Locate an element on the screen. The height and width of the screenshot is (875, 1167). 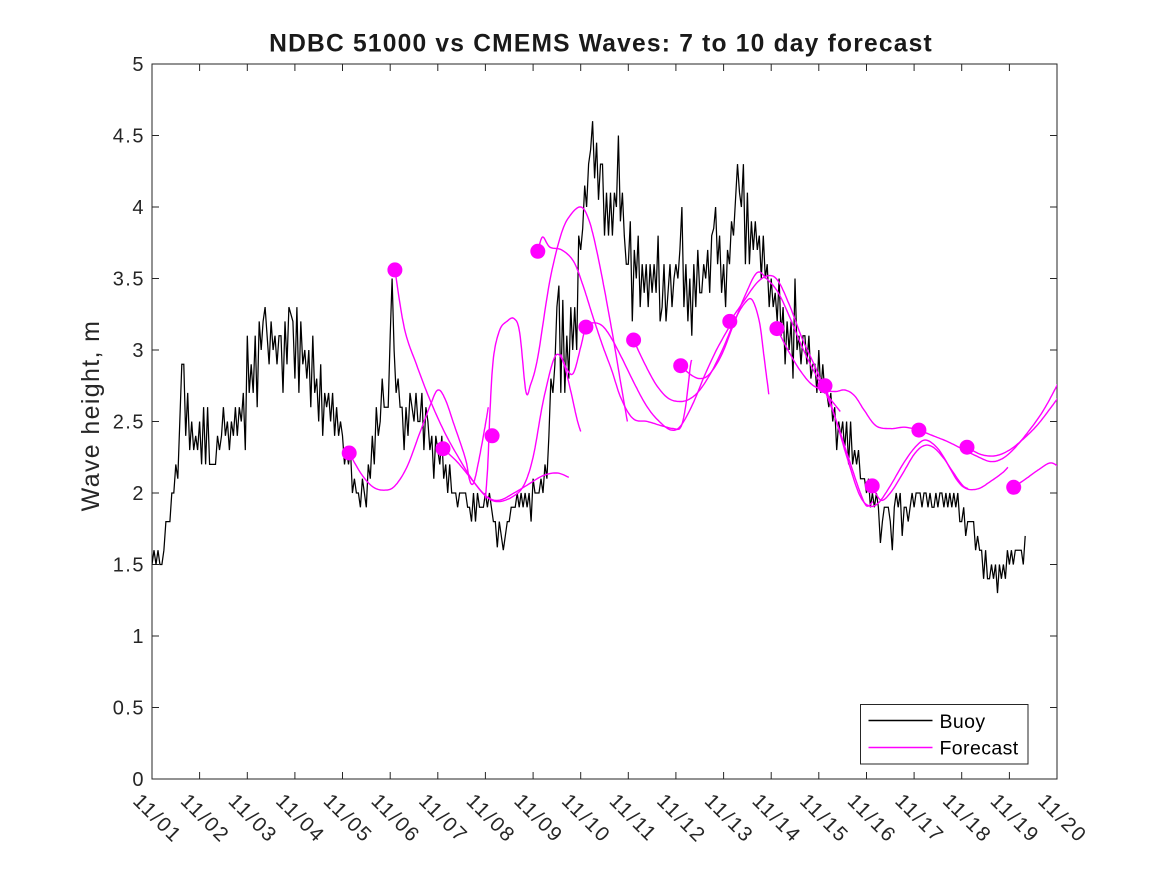
svg-text: 1.5 is located at coordinates (129, 565).